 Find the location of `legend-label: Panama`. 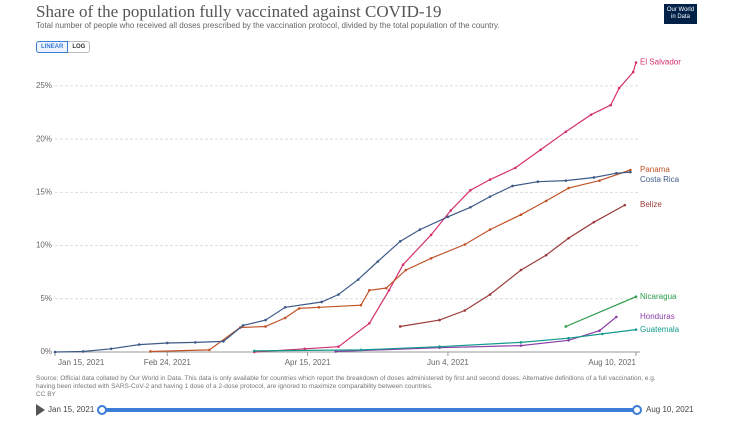

legend-label: Panama is located at coordinates (655, 169).